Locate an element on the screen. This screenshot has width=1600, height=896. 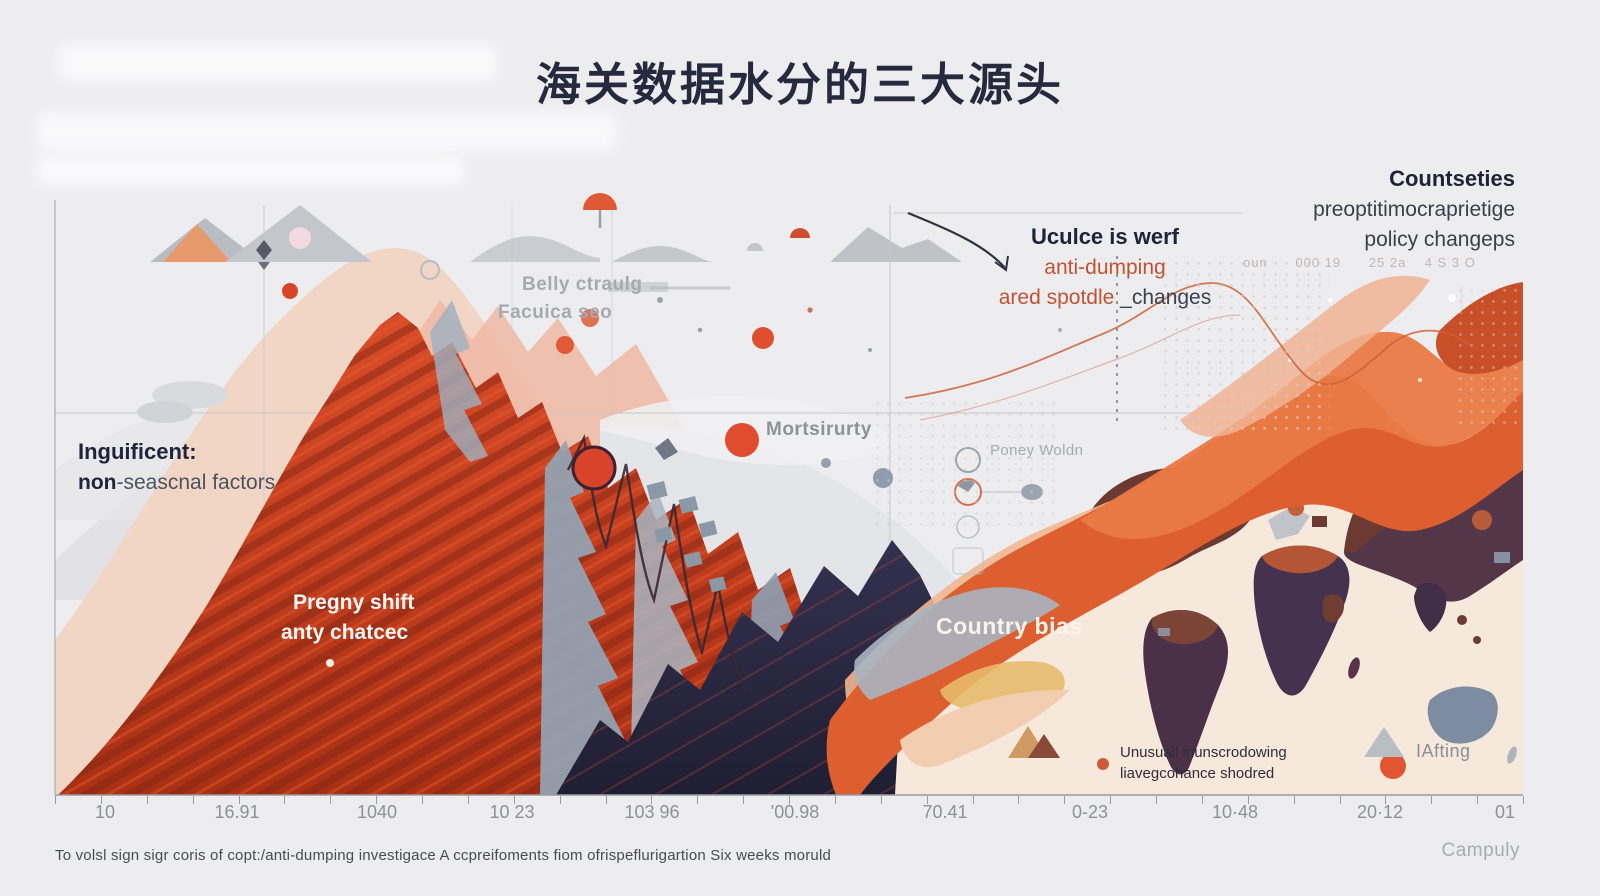
top-right-line2: preoptitimocraprietige is located at coordinates (1414, 209).